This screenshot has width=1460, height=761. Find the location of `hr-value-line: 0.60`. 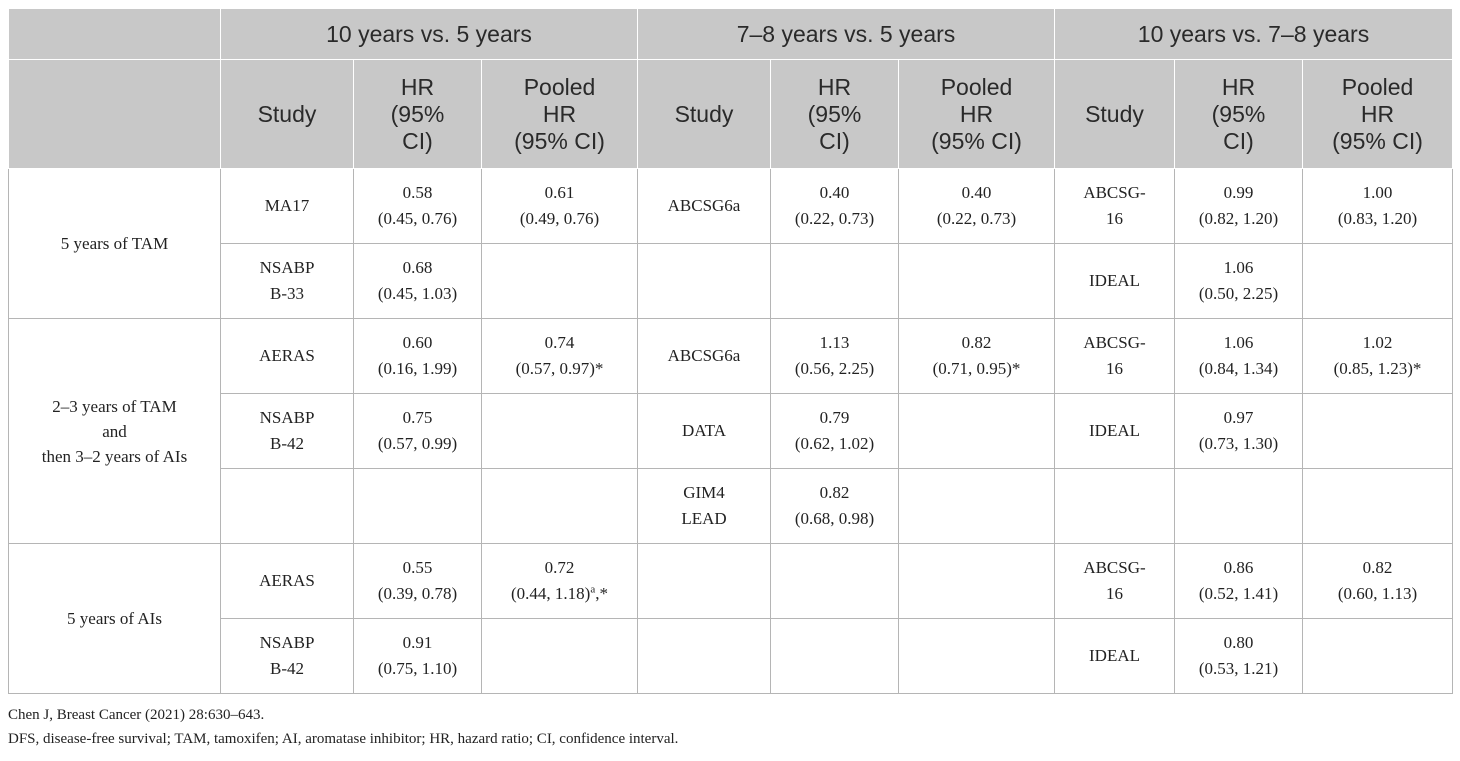

hr-value-line: 0.60 is located at coordinates (417, 342).